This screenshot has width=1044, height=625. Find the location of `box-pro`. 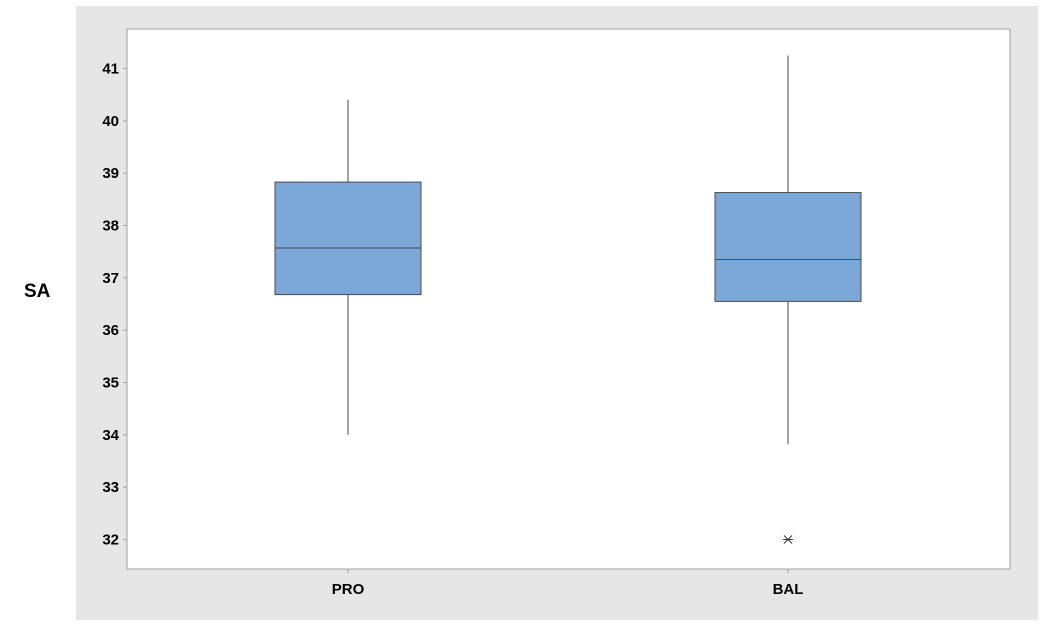

box-pro is located at coordinates (348, 267).